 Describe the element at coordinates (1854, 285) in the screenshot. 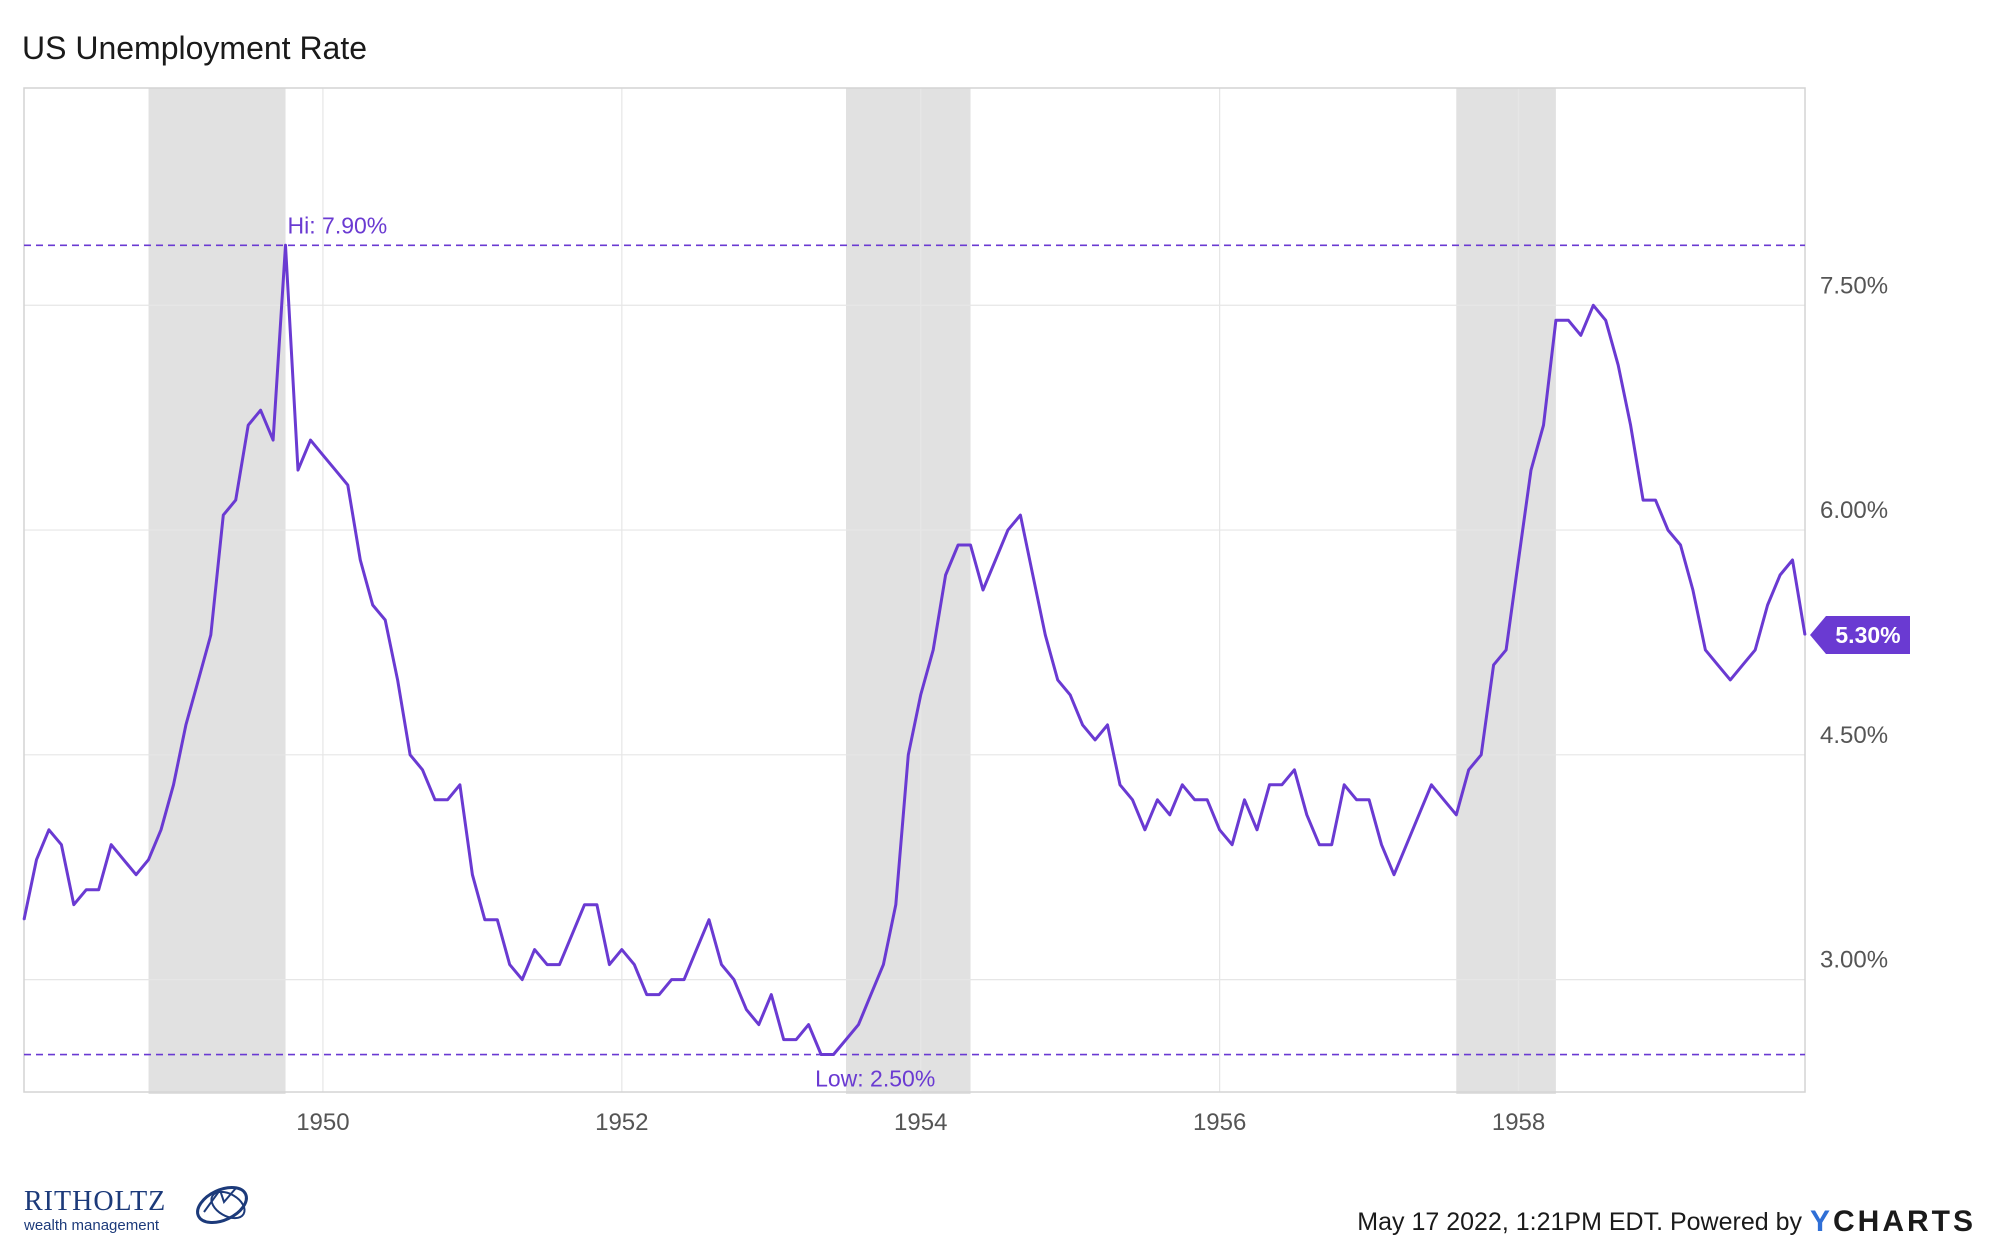

I see `y-tick-label: 7.50%` at that location.